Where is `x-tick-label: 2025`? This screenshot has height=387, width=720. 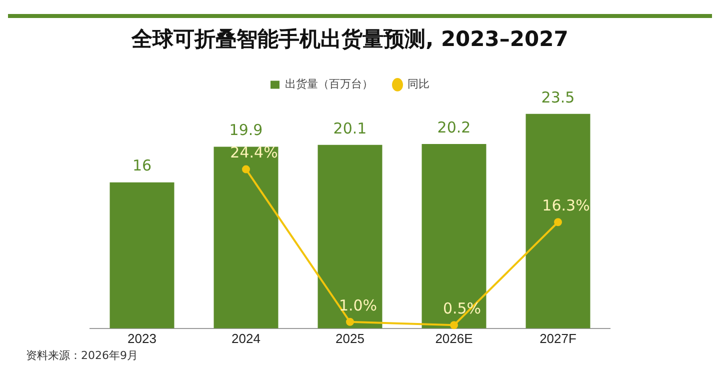 x-tick-label: 2025 is located at coordinates (350, 338).